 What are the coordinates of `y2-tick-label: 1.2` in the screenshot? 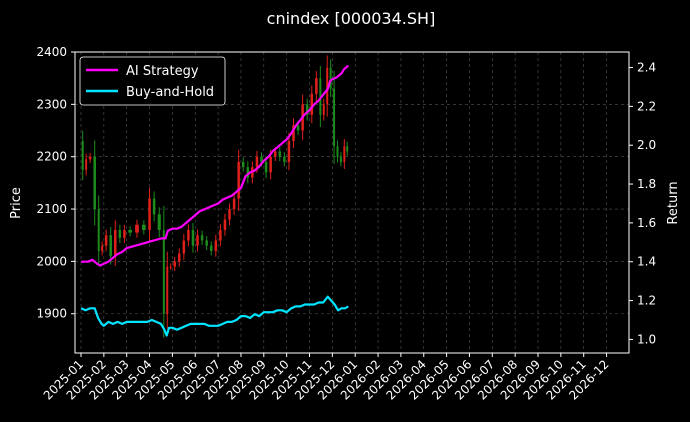 It's located at (646, 301).